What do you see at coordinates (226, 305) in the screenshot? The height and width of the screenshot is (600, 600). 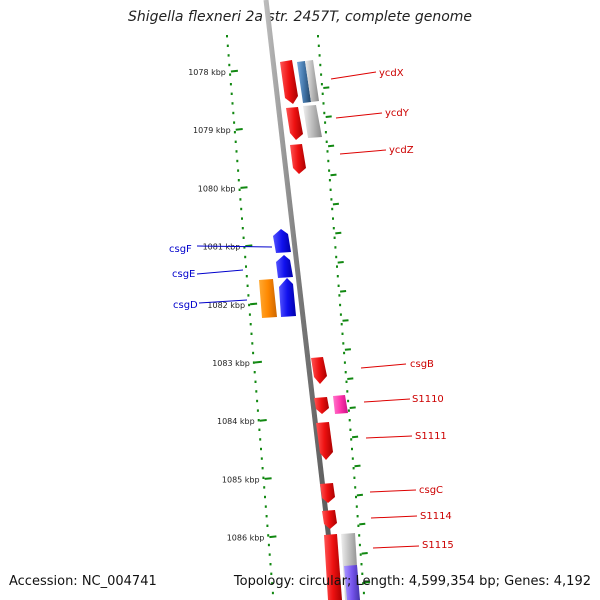 I see `tick-label: 1082 kbp` at bounding box center [226, 305].